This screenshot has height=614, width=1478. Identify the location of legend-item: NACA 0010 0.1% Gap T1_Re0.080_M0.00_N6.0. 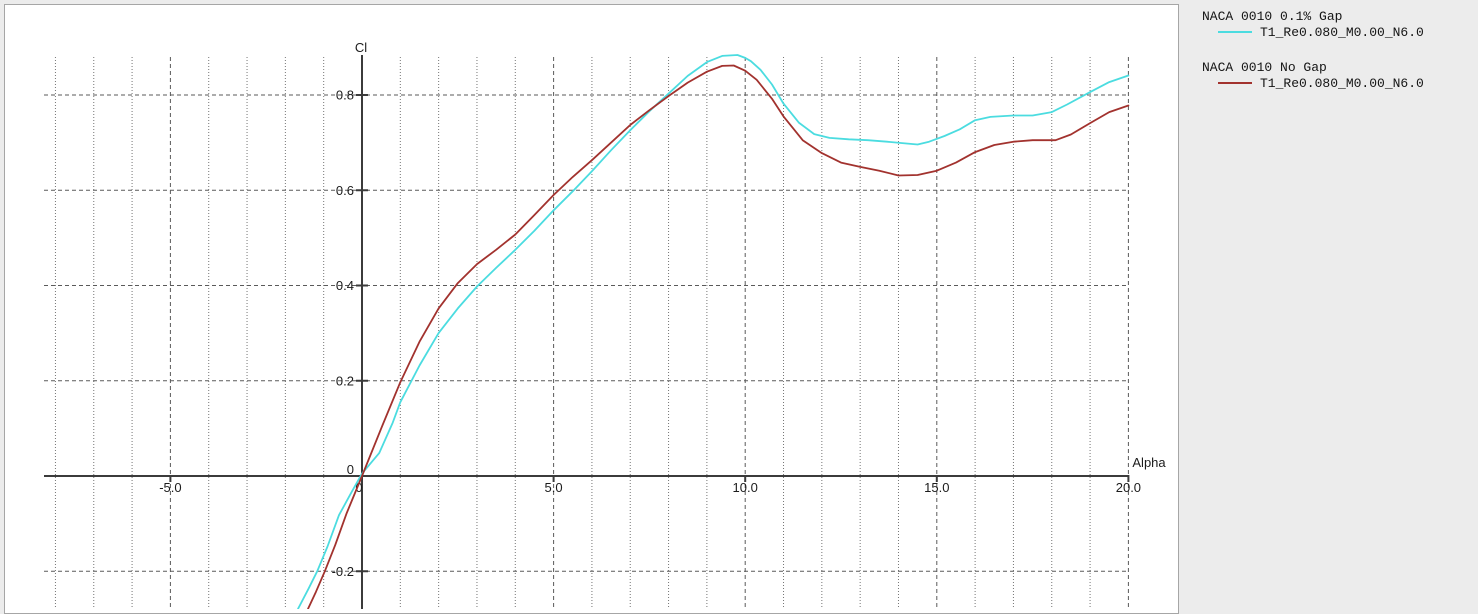
(1313, 24).